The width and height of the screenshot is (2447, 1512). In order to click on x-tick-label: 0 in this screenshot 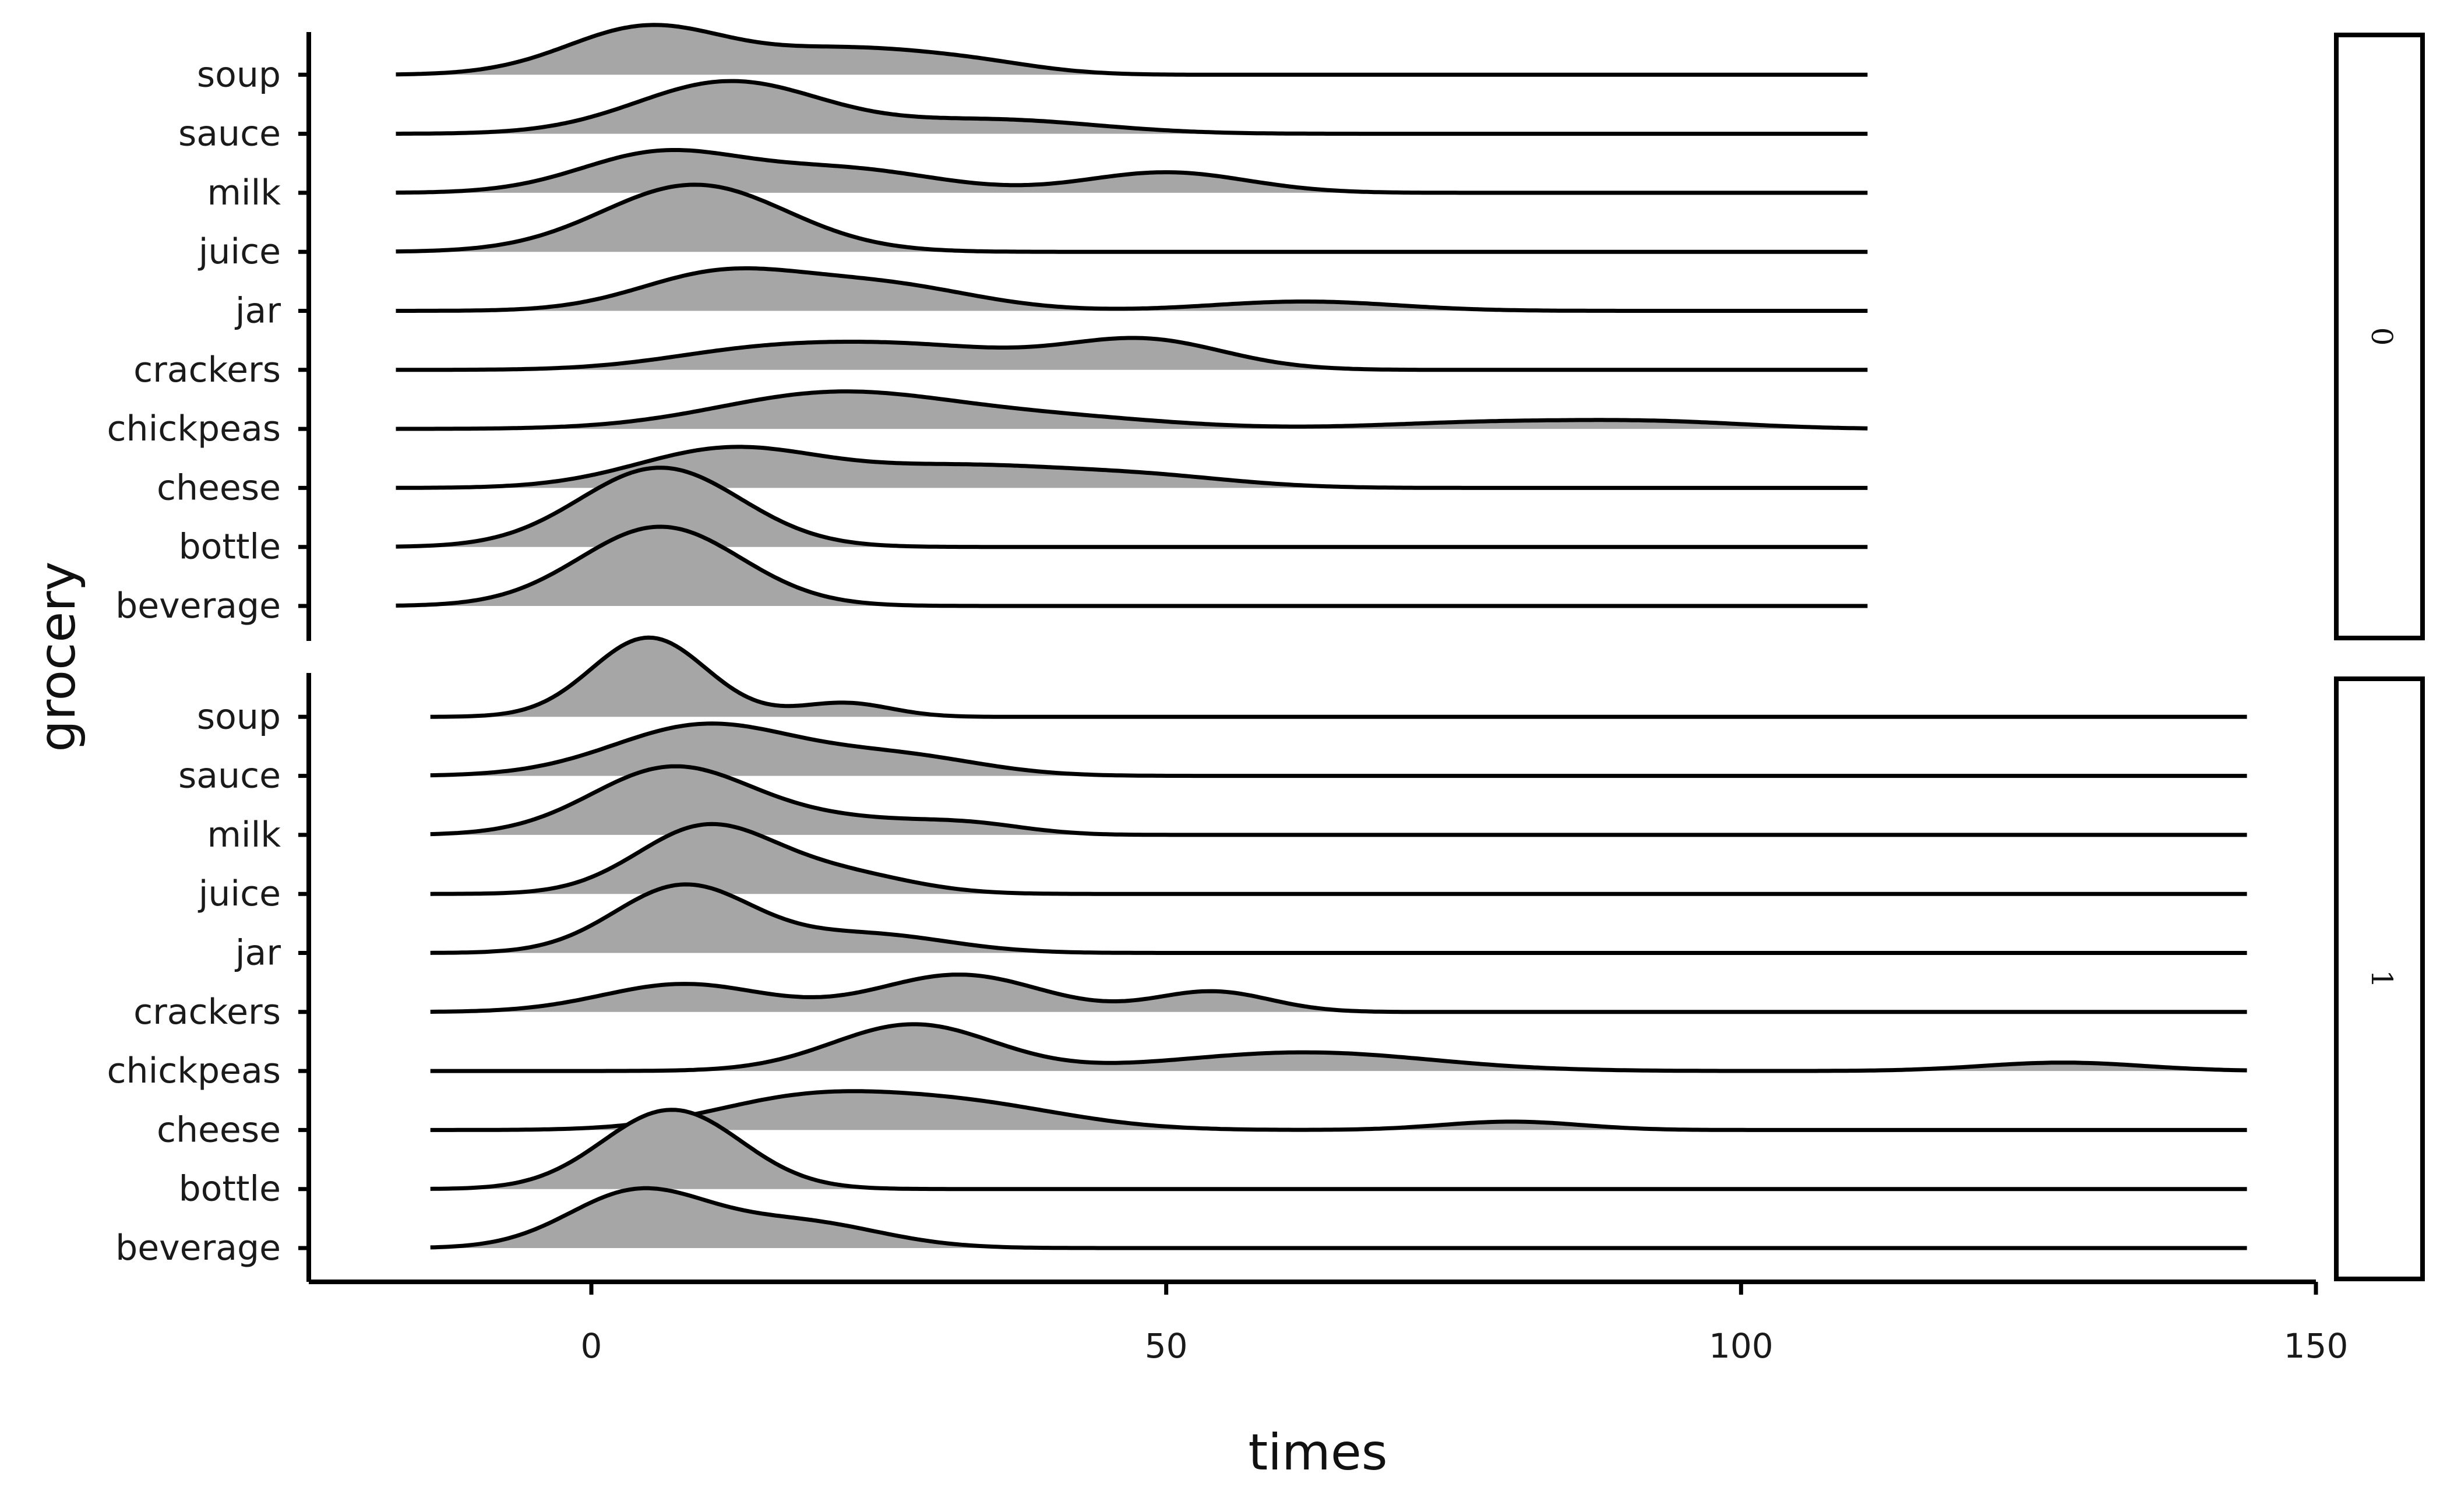, I will do `click(591, 1346)`.